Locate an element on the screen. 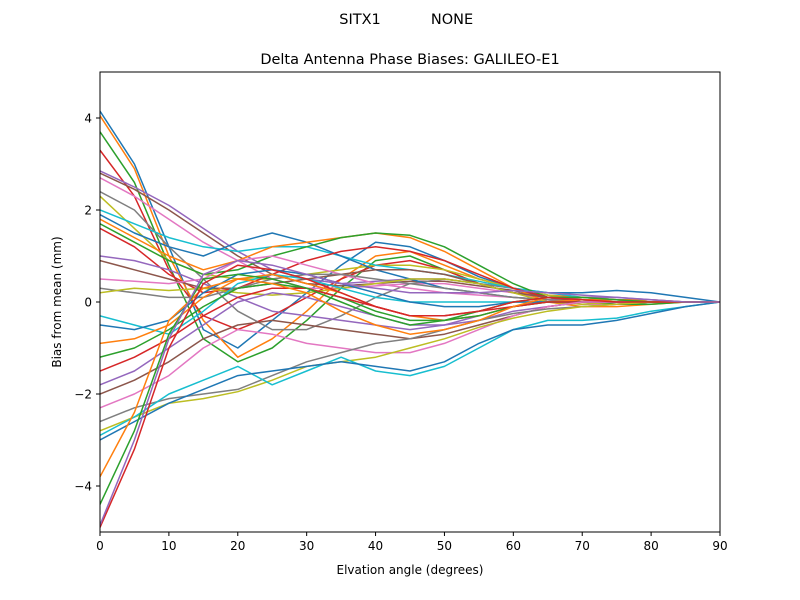  x-tick-label: 40 is located at coordinates (375, 546).